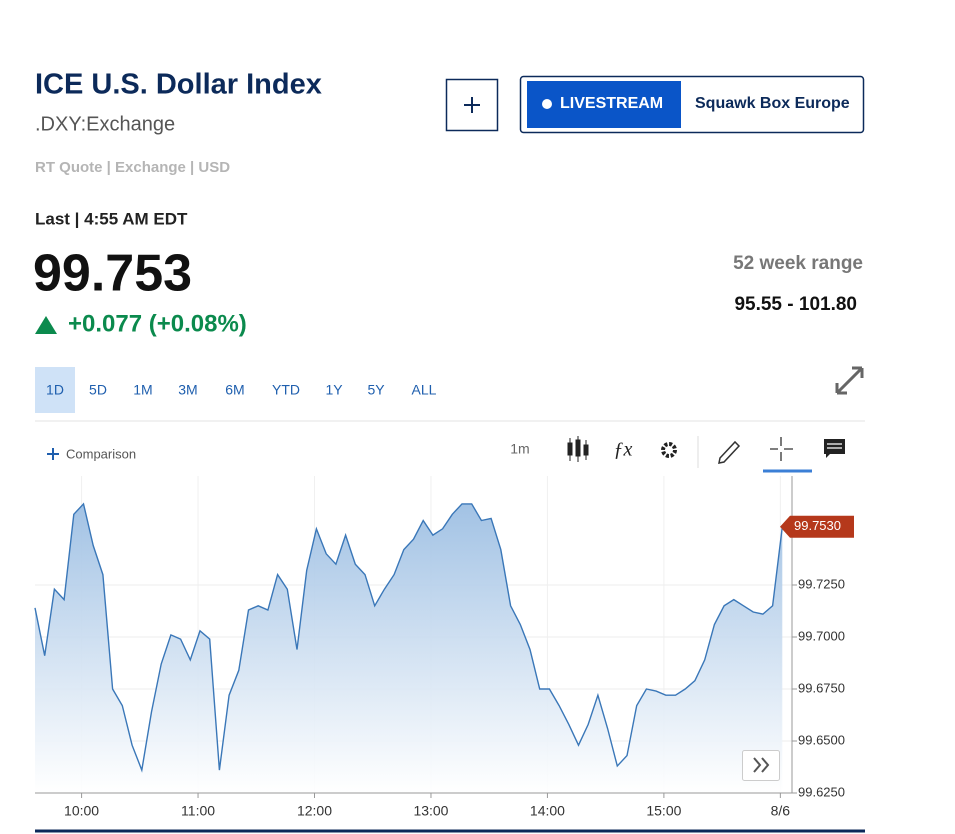 The image size is (955, 834). What do you see at coordinates (112, 274) in the screenshot?
I see `price: 99.753` at bounding box center [112, 274].